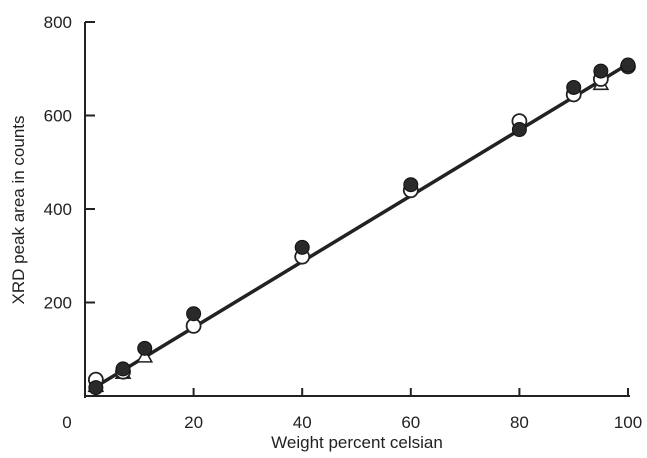 Image resolution: width=647 pixels, height=458 pixels. I want to click on x-tick-label: 20, so click(193, 422).